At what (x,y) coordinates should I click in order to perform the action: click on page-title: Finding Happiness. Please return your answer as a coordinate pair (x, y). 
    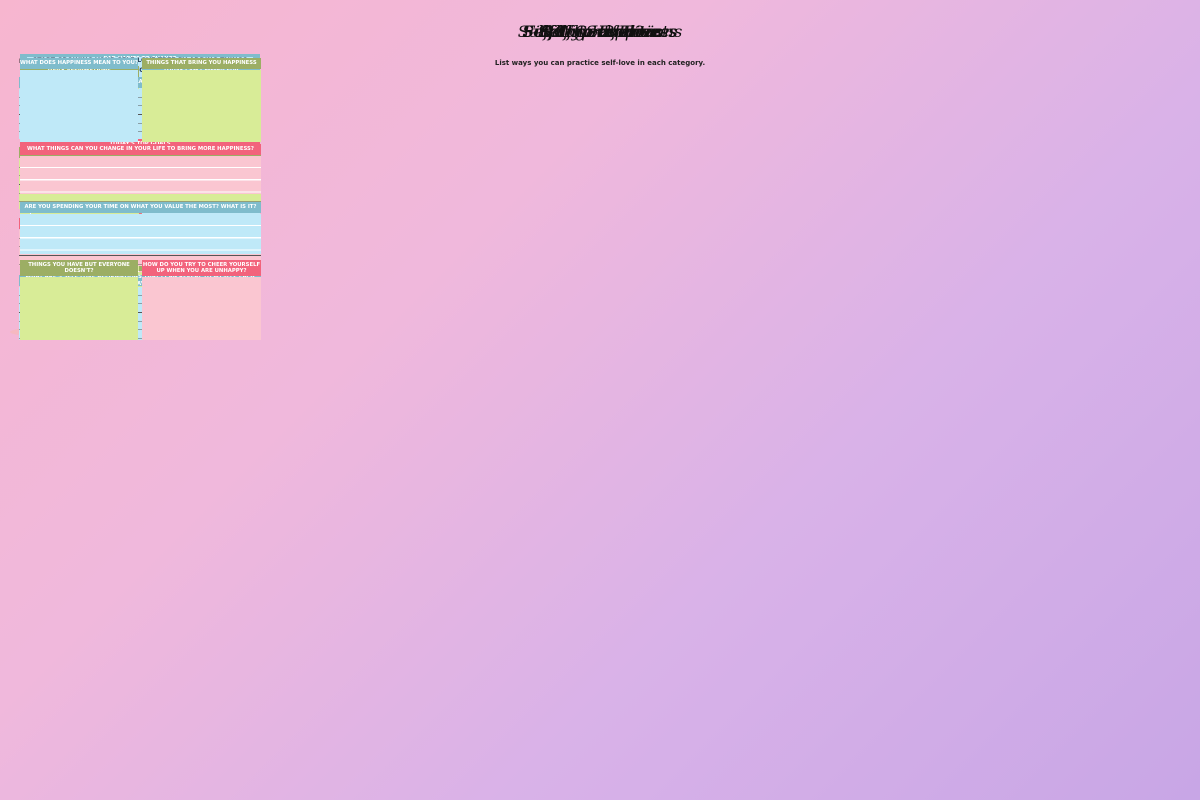
    Looking at the image, I should click on (600, 31).